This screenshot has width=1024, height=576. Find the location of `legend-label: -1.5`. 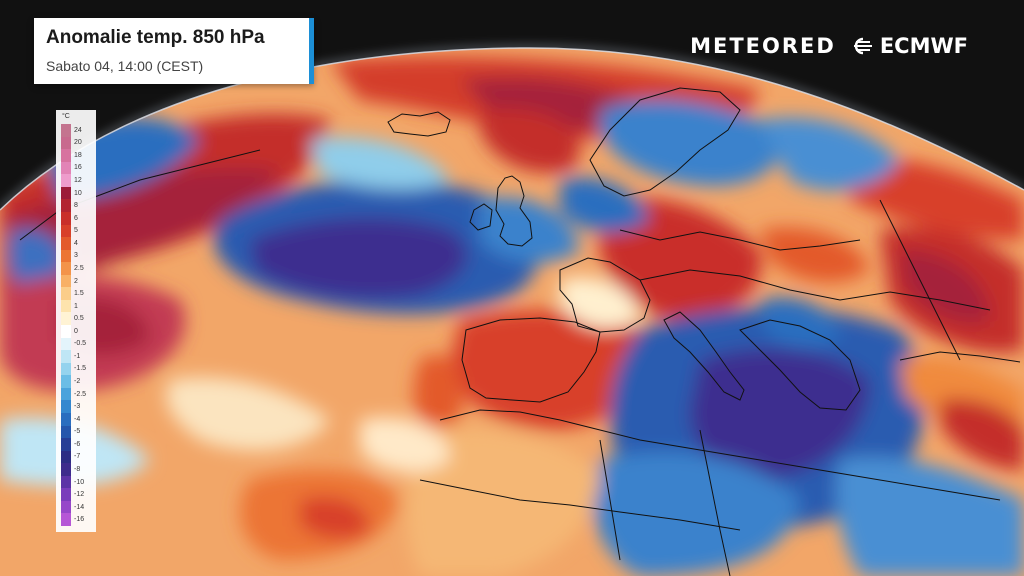

legend-label: -1.5 is located at coordinates (80, 369).